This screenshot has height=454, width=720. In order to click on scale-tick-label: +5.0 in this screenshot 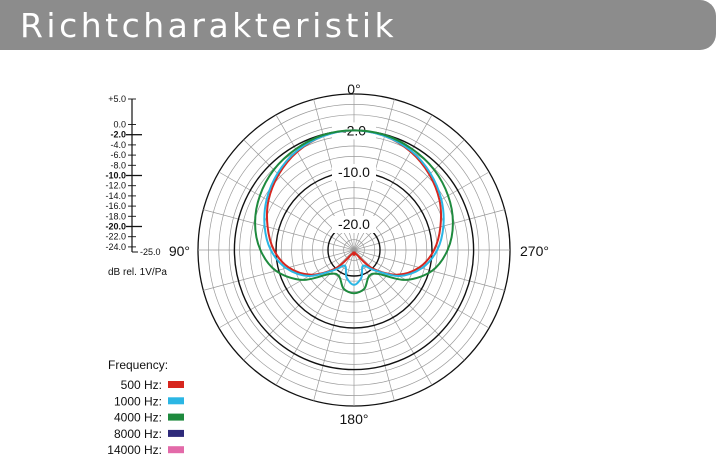, I will do `click(117, 99)`.